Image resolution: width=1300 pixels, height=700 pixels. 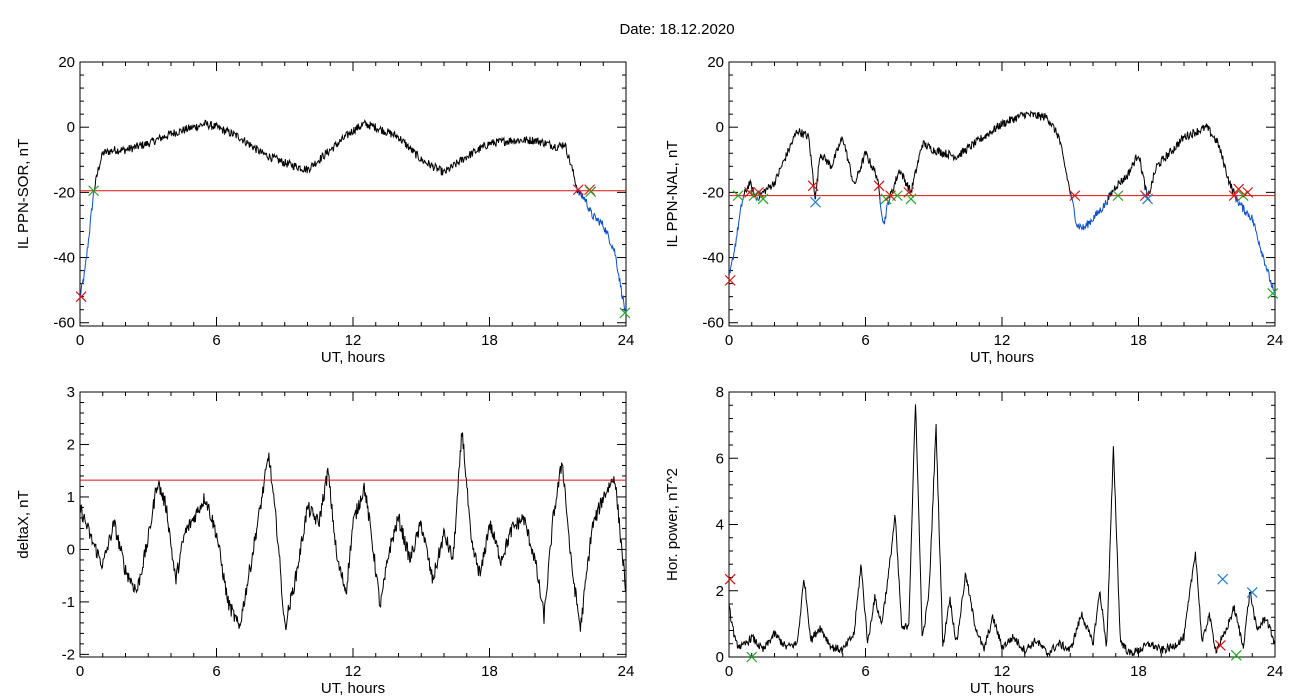 I want to click on y-axis-label: IL PPN-SOR, nT, so click(x=23, y=194).